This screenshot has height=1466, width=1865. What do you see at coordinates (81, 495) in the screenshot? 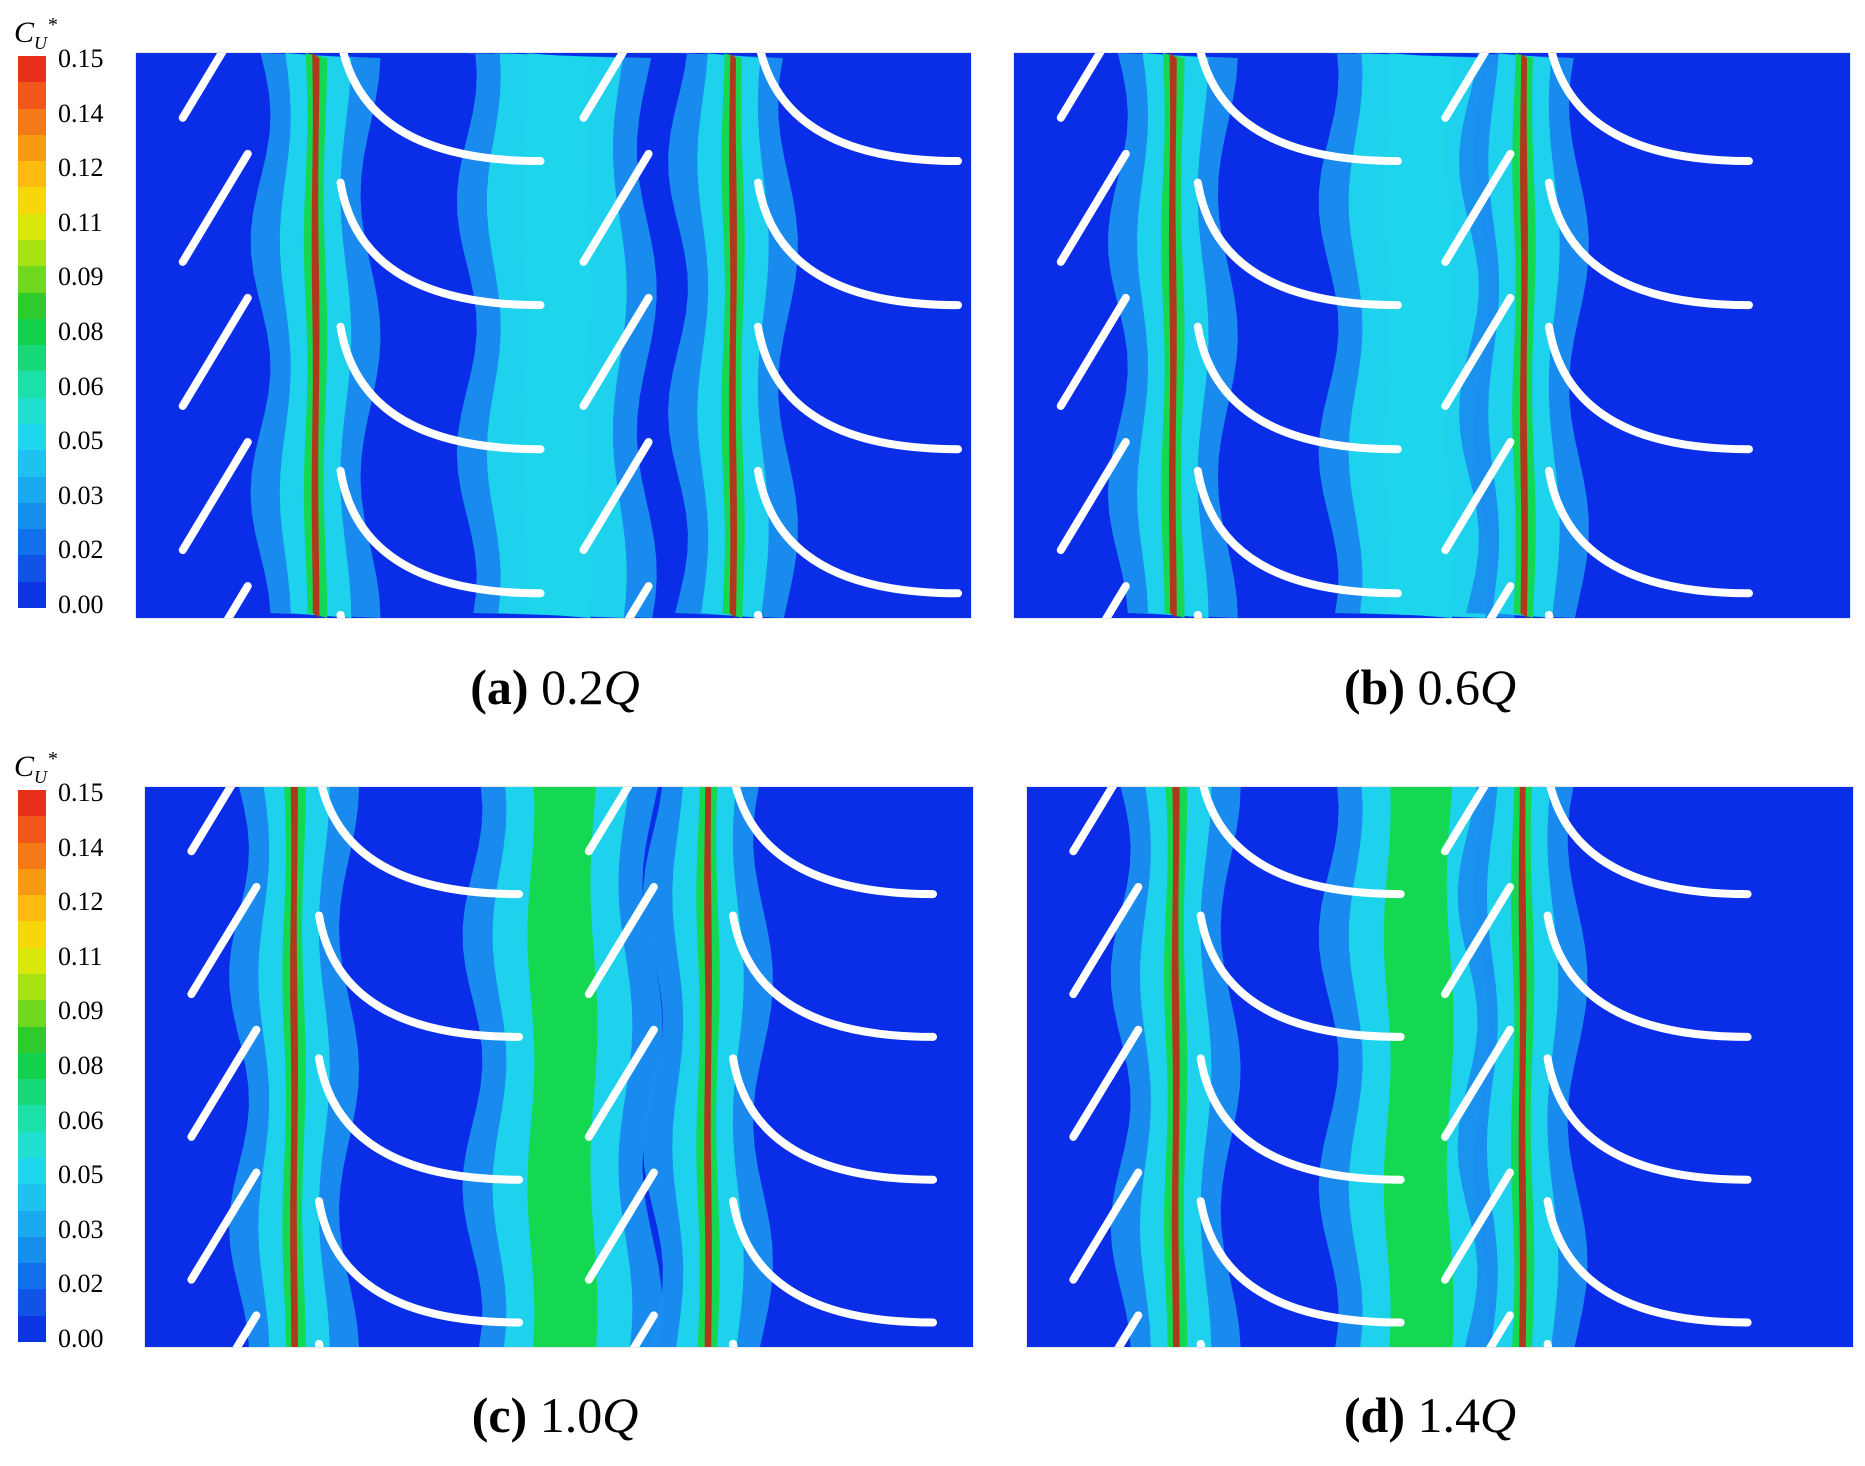
I see `colorbar-tick-label: 0.03` at bounding box center [81, 495].